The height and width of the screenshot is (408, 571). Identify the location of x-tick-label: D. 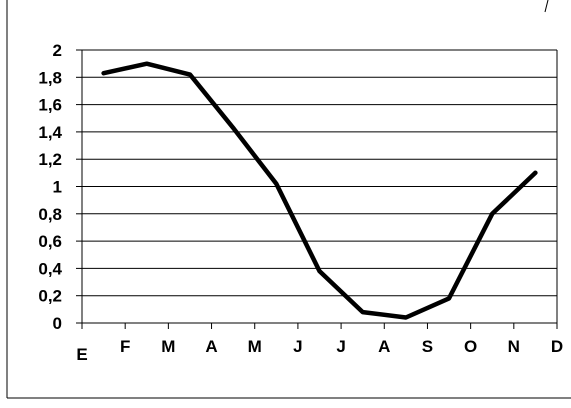
(557, 346).